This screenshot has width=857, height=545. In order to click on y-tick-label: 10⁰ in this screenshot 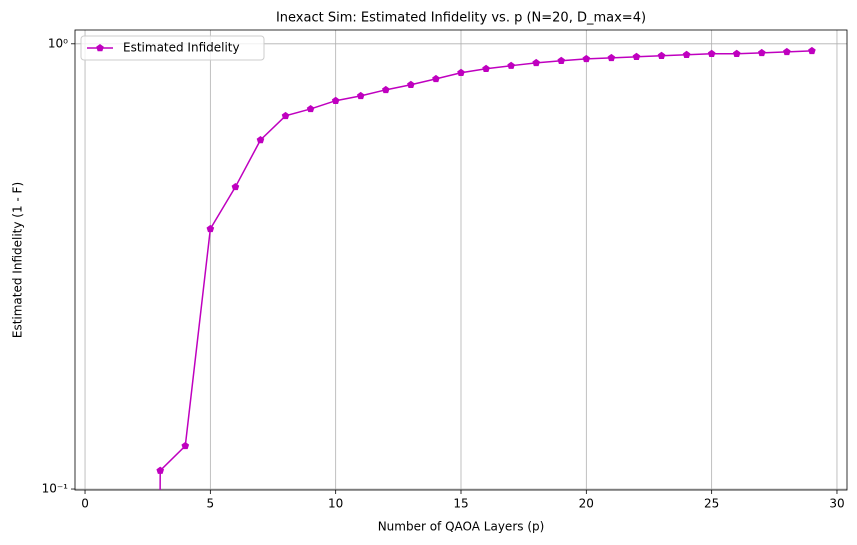, I will do `click(58, 43)`.